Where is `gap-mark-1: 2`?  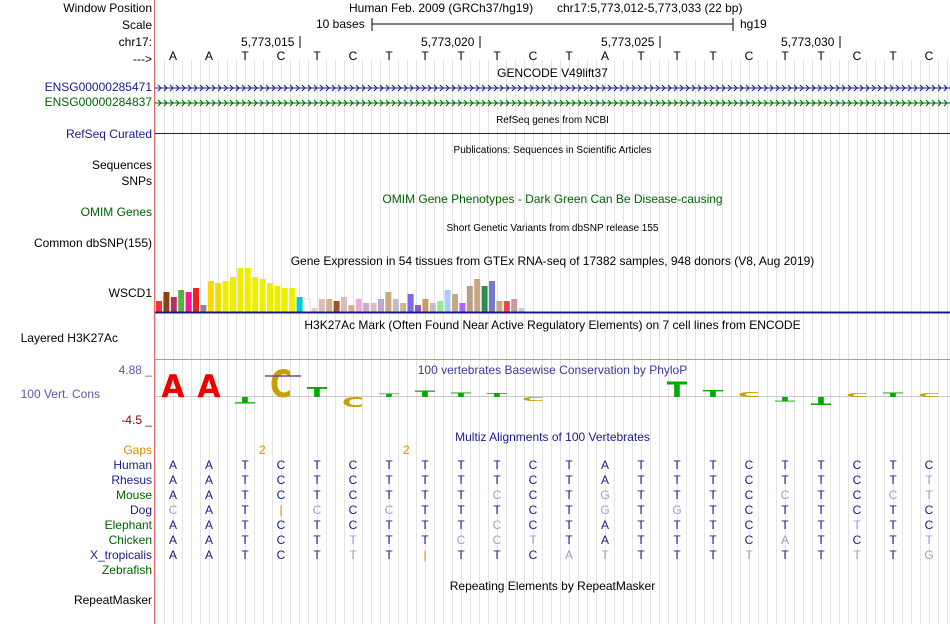 gap-mark-1: 2 is located at coordinates (262, 450).